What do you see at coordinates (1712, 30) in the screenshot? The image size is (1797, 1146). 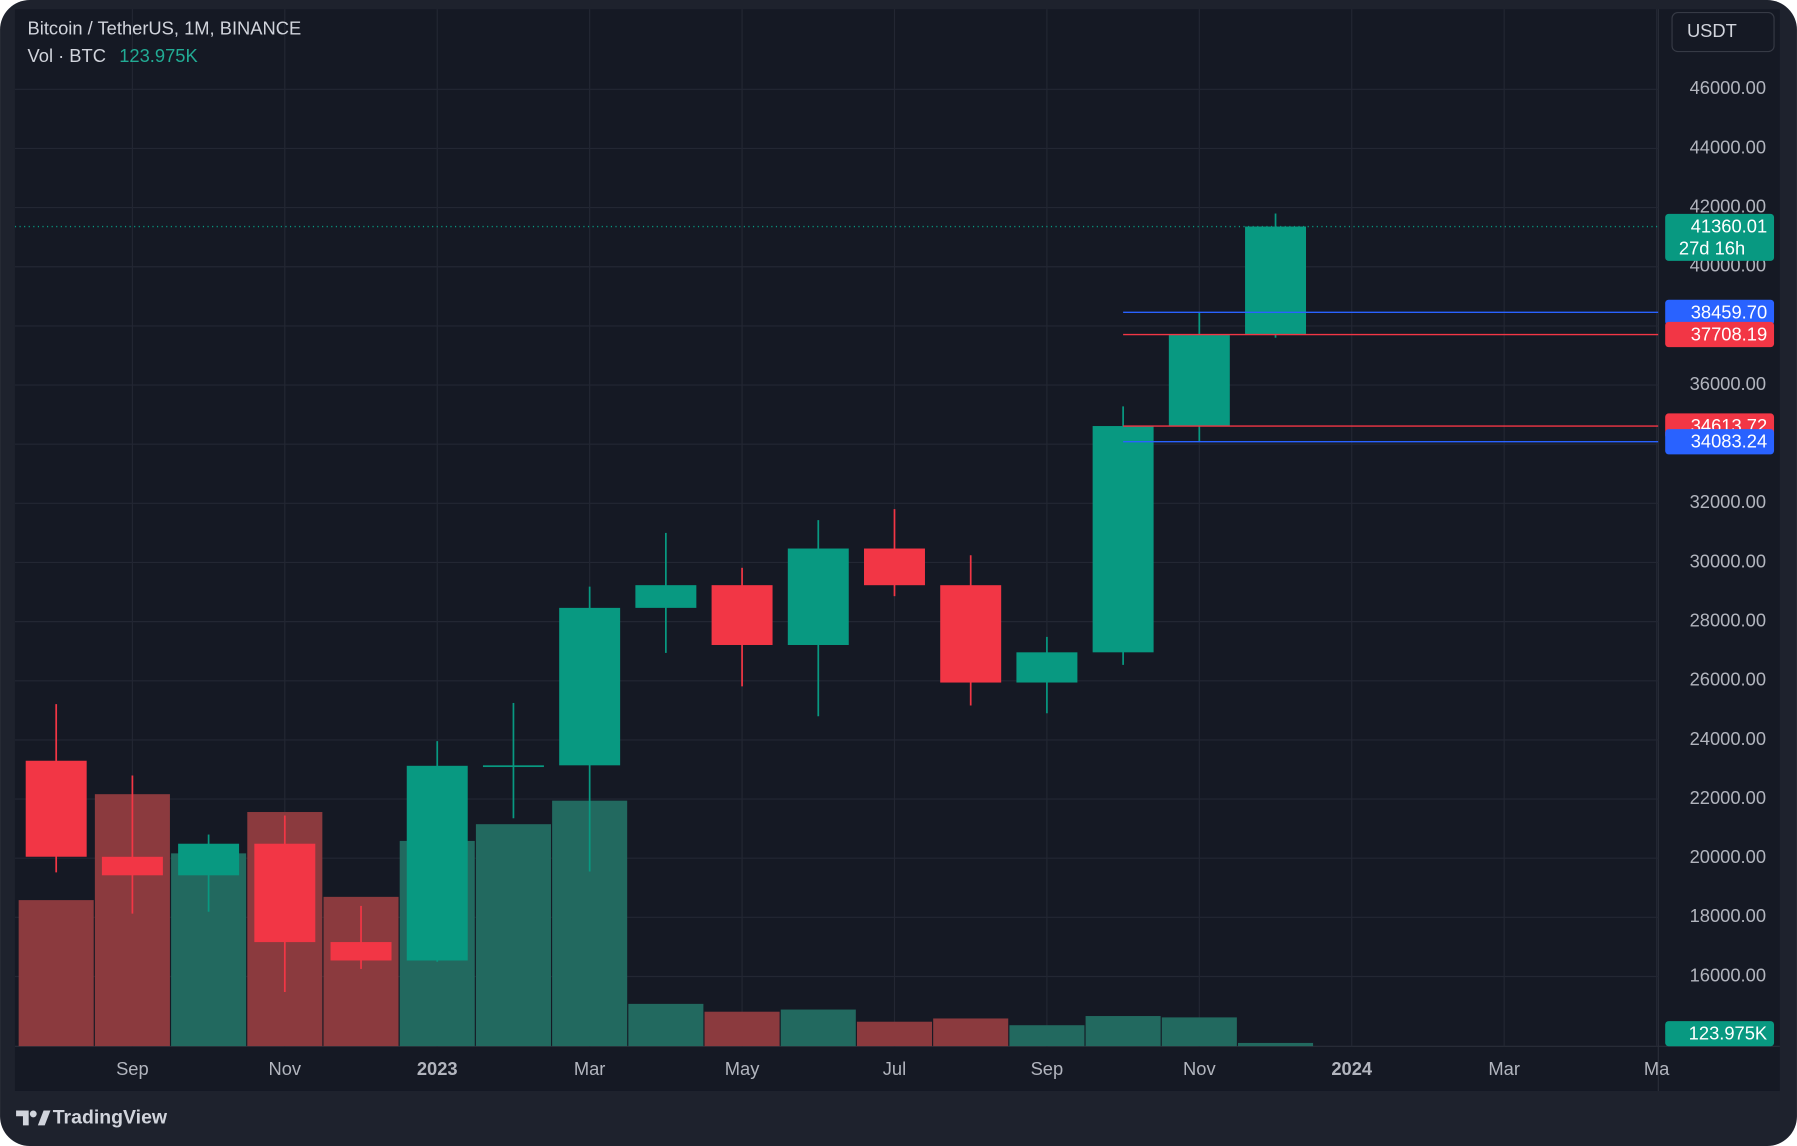 I see `currency-label: USDT` at bounding box center [1712, 30].